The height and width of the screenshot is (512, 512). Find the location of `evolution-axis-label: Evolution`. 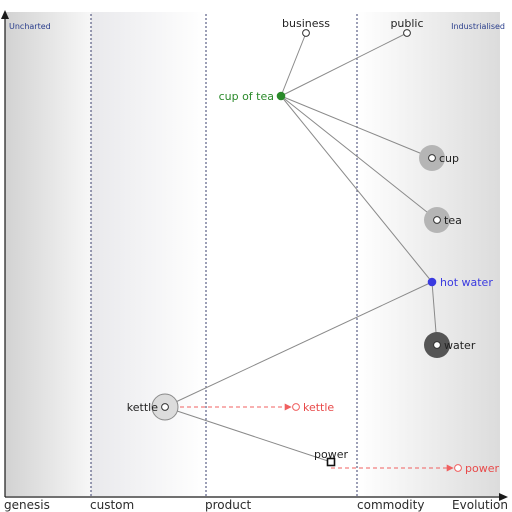

evolution-axis-label: Evolution is located at coordinates (480, 505).